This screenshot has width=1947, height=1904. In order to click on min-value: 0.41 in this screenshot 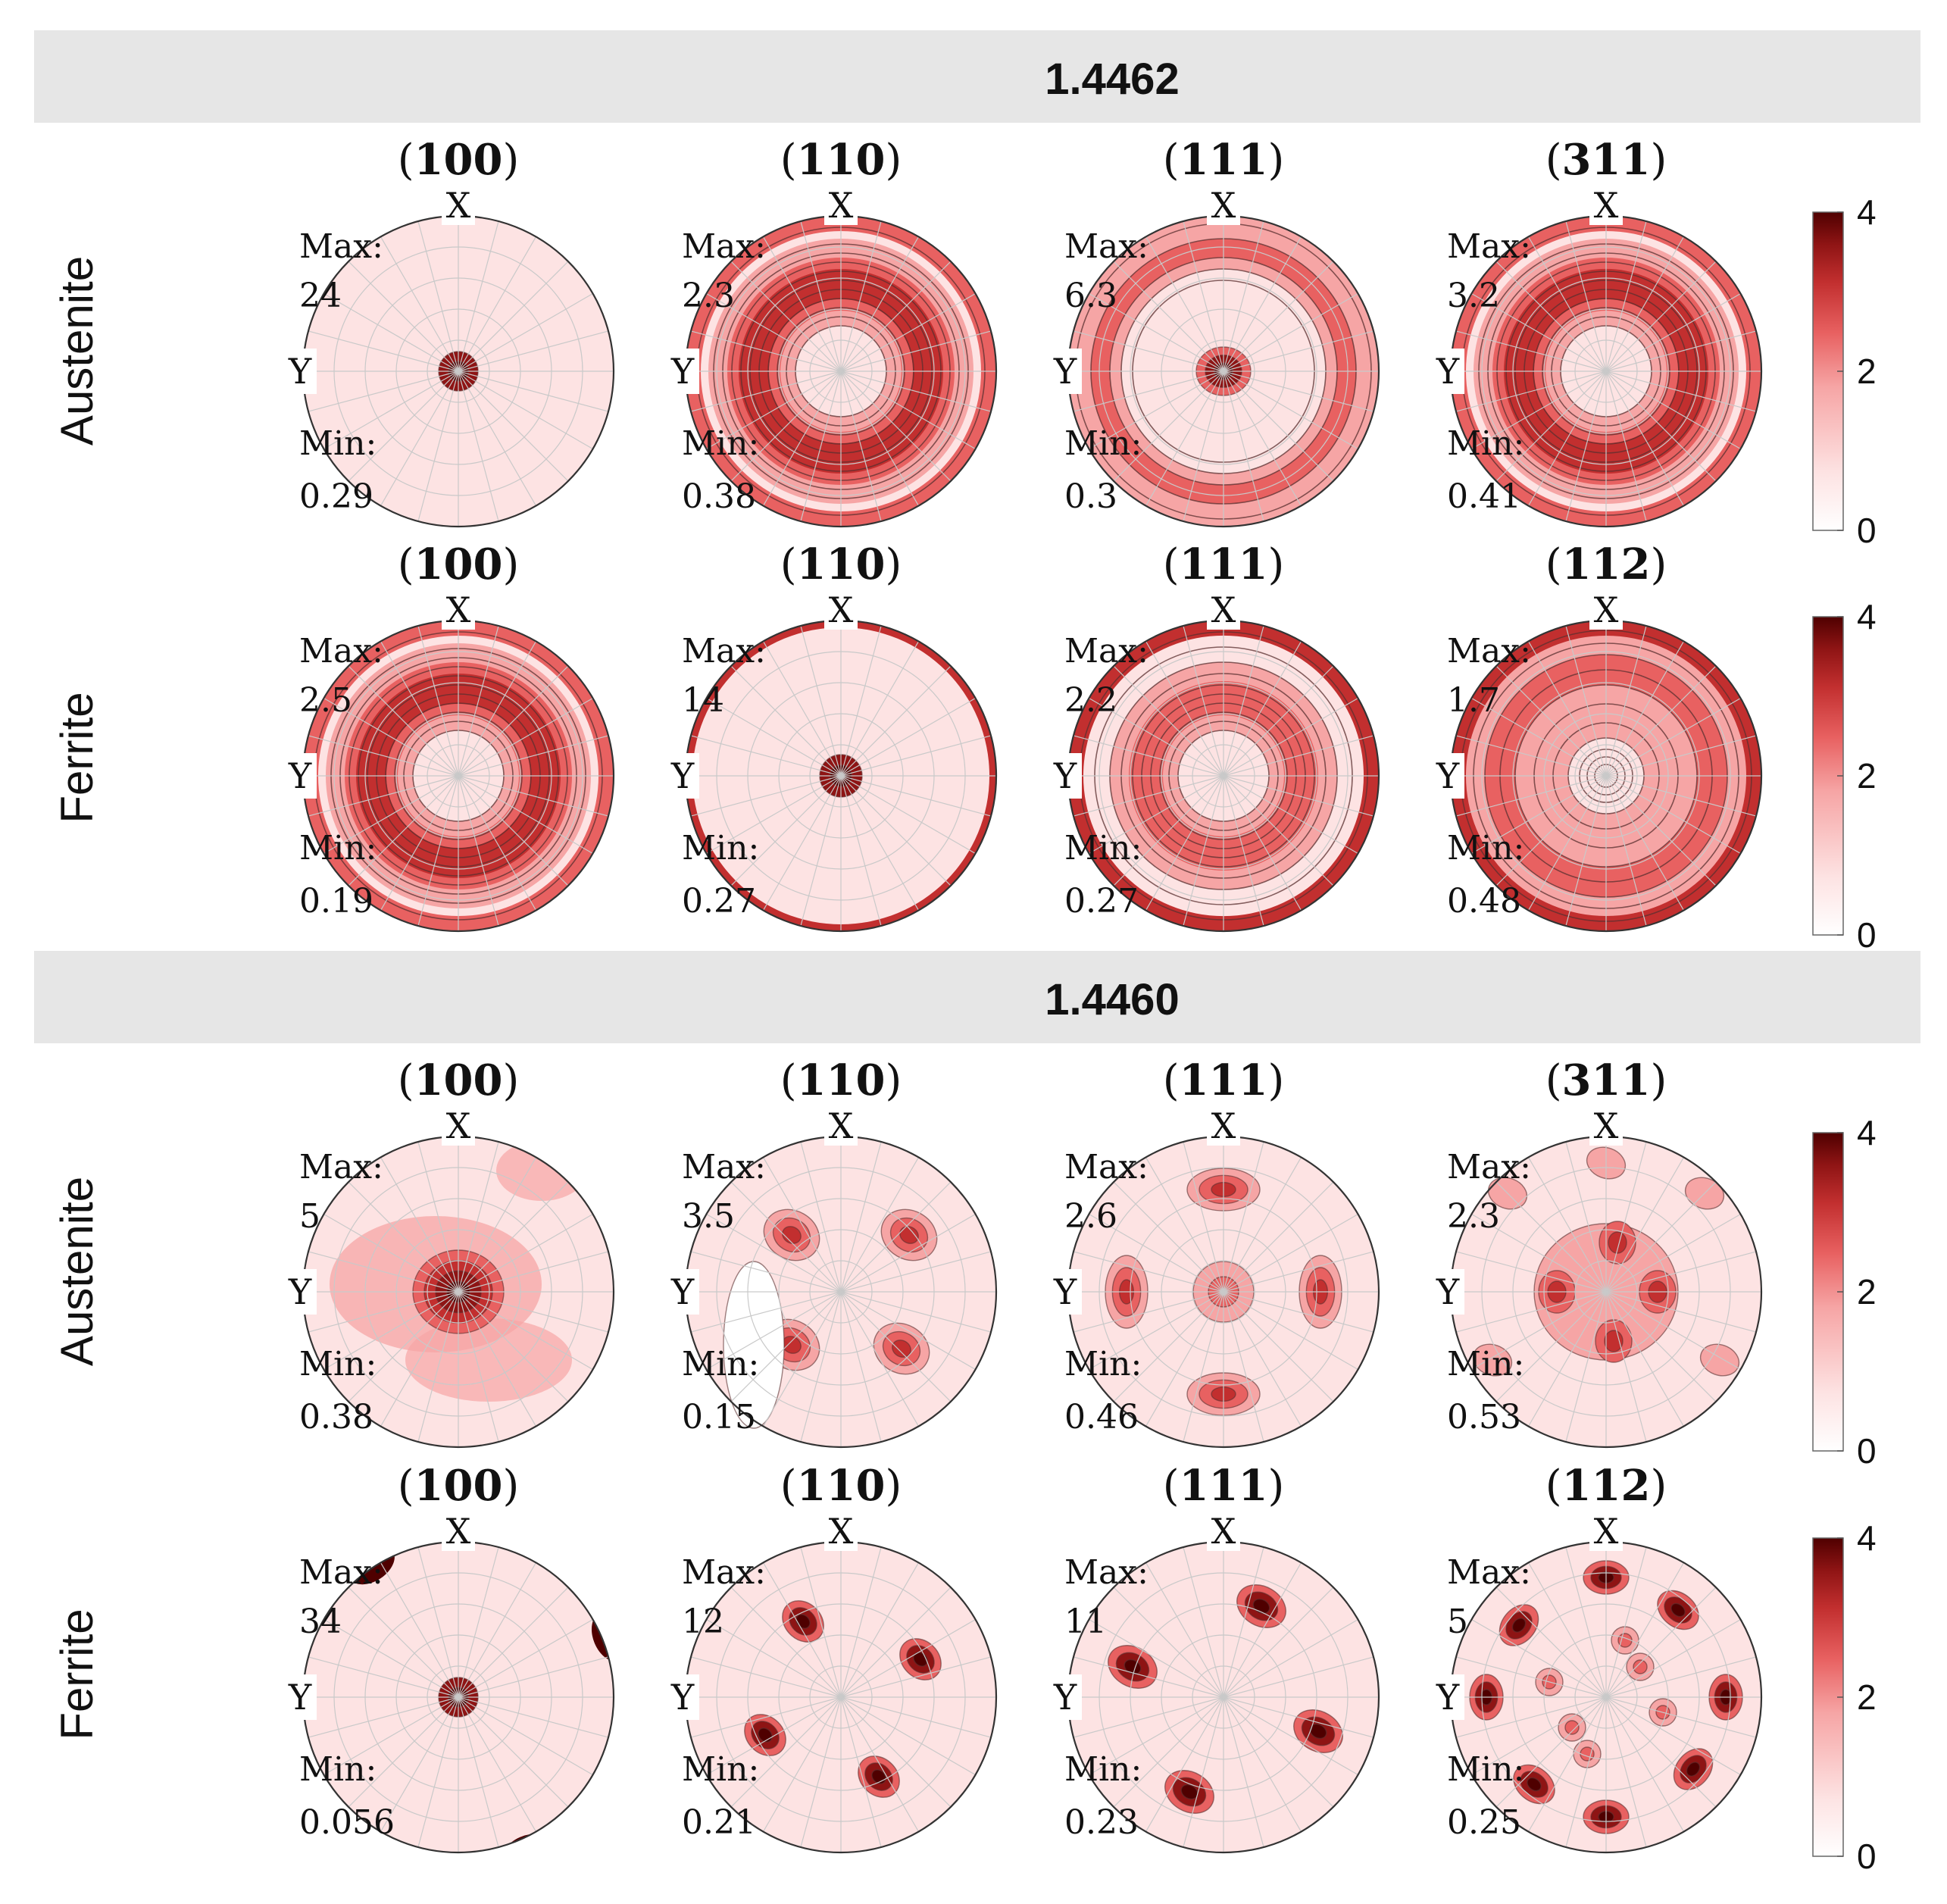, I will do `click(1484, 496)`.